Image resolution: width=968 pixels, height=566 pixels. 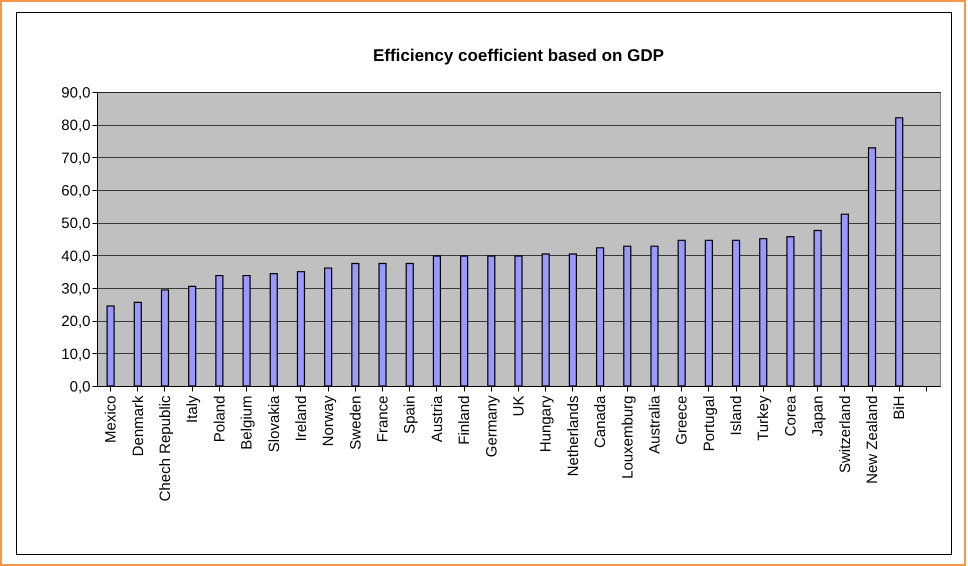 I want to click on x-tick-label: Germany, so click(x=491, y=426).